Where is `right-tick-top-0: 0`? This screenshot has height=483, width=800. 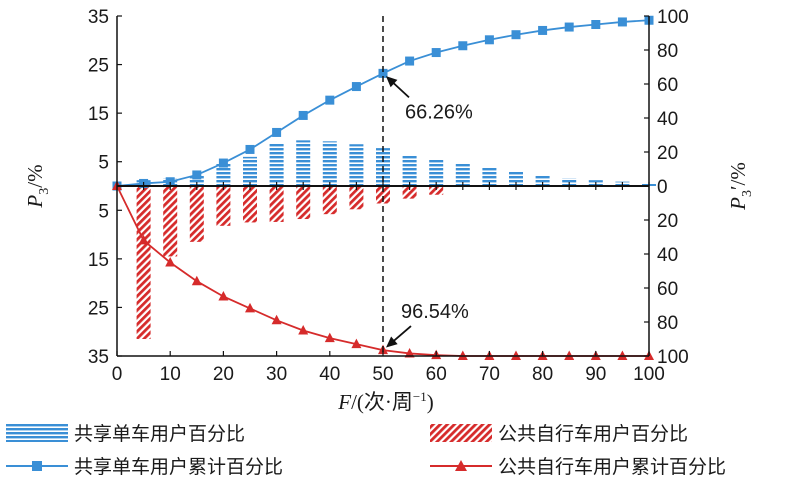
right-tick-top-0: 0 is located at coordinates (662, 187).